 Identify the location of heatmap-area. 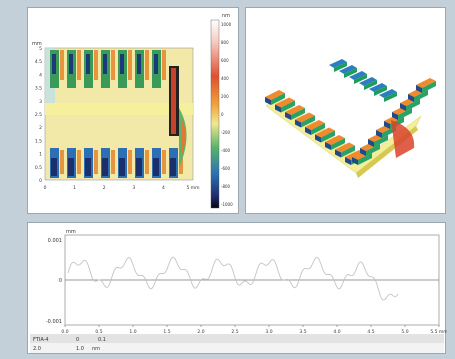
(119, 114).